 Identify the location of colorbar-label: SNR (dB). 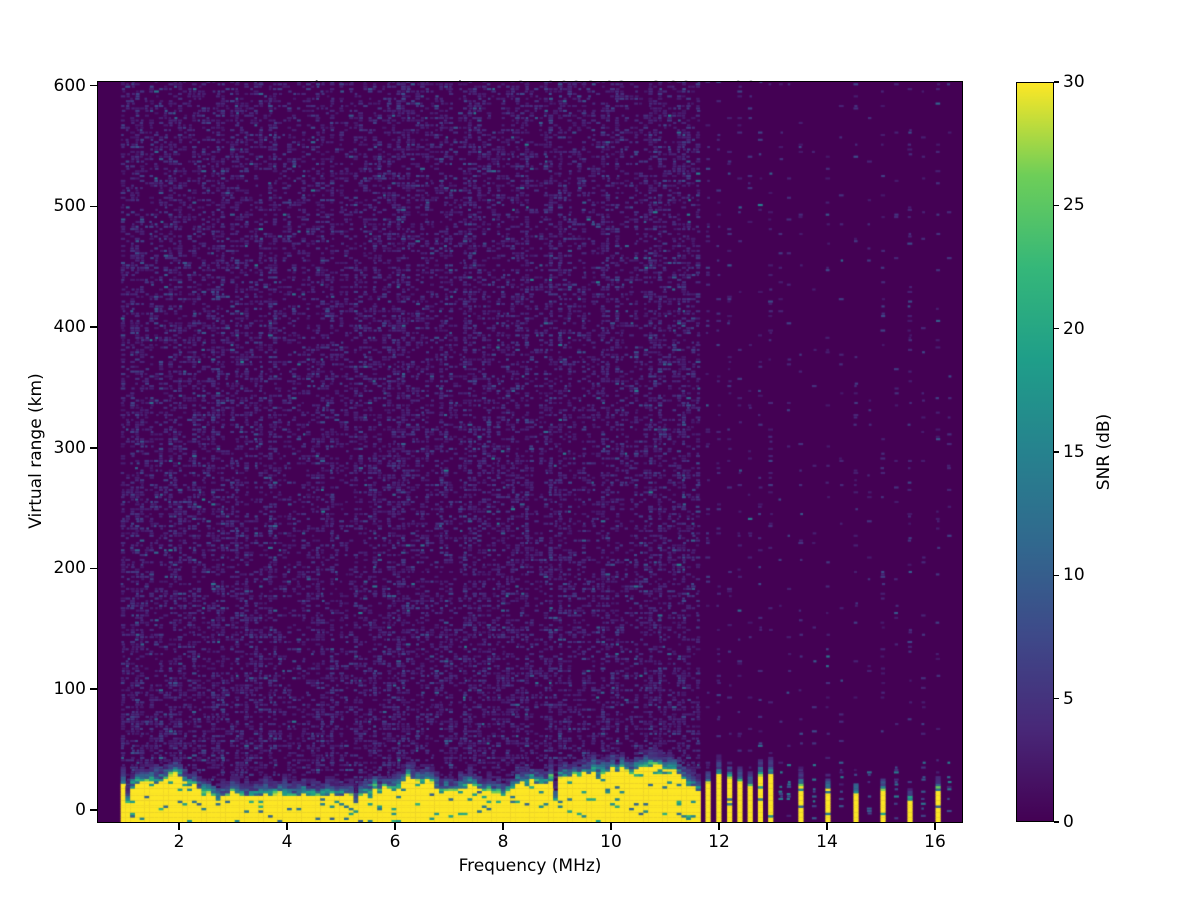
(1104, 452).